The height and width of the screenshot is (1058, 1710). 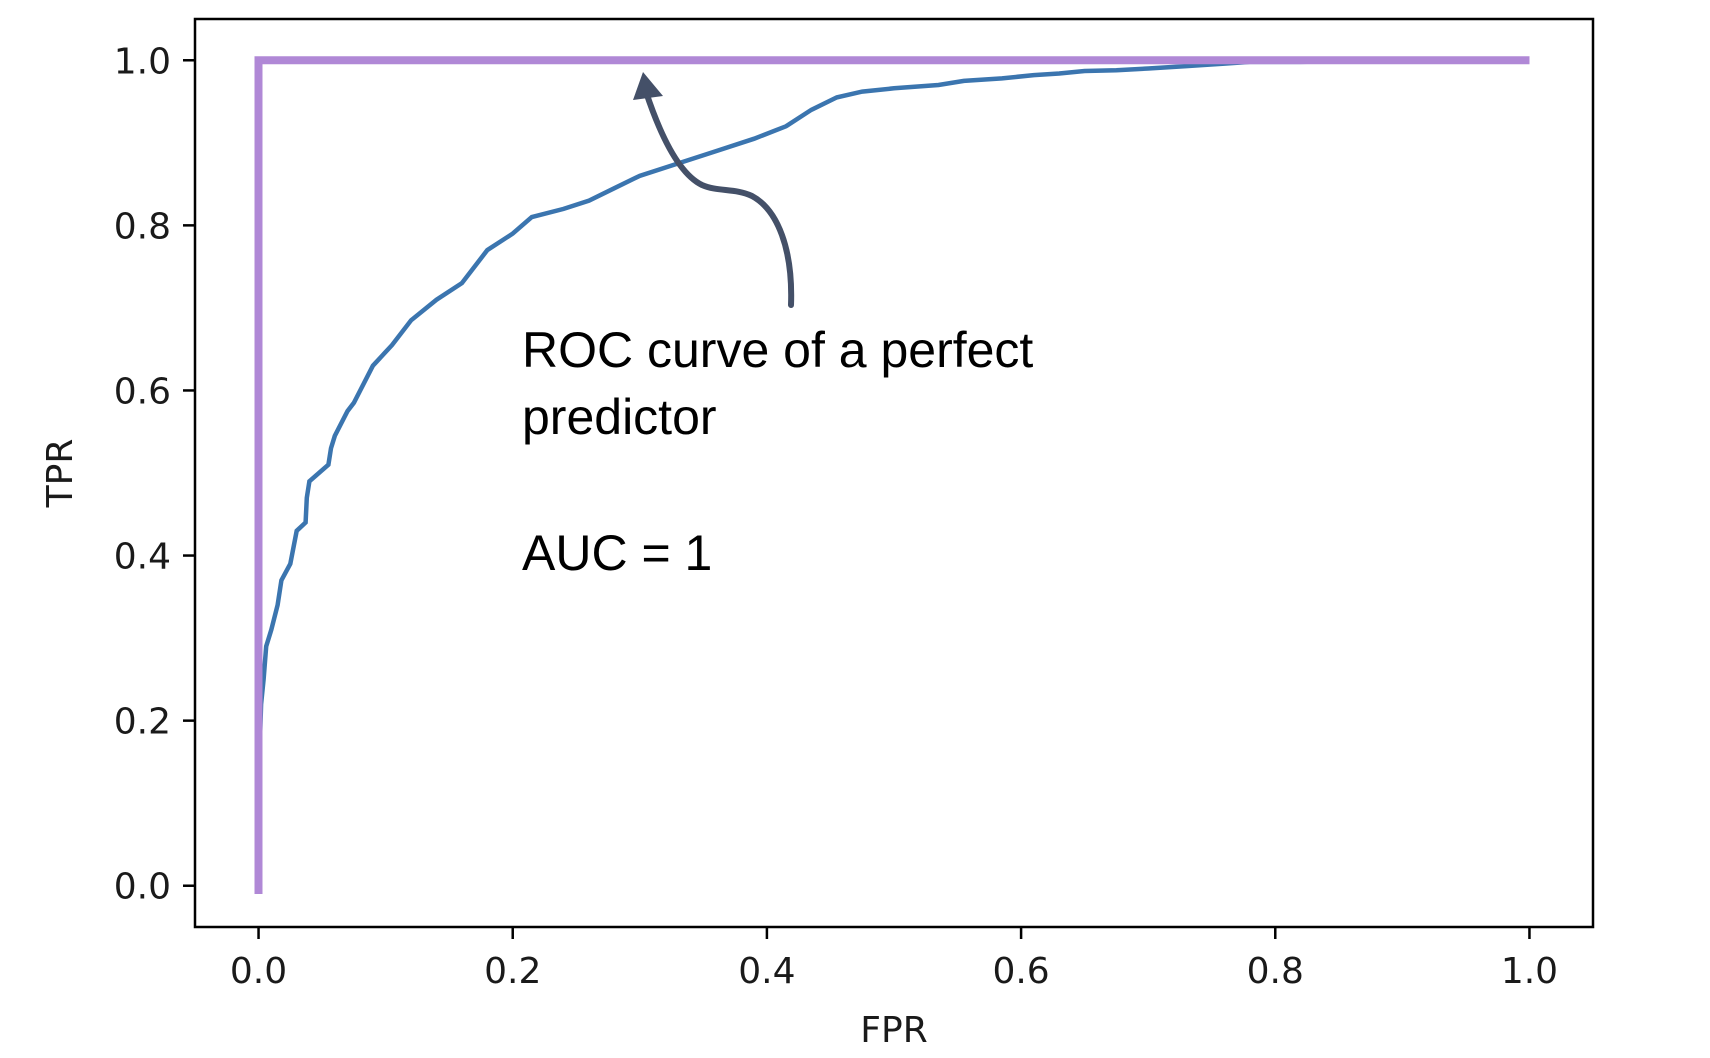 What do you see at coordinates (893, 1030) in the screenshot?
I see `x-axis-label: FPR` at bounding box center [893, 1030].